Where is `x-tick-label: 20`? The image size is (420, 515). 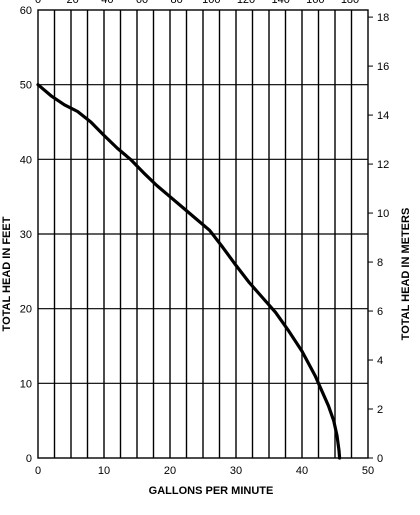 x-tick-label: 20 is located at coordinates (170, 471).